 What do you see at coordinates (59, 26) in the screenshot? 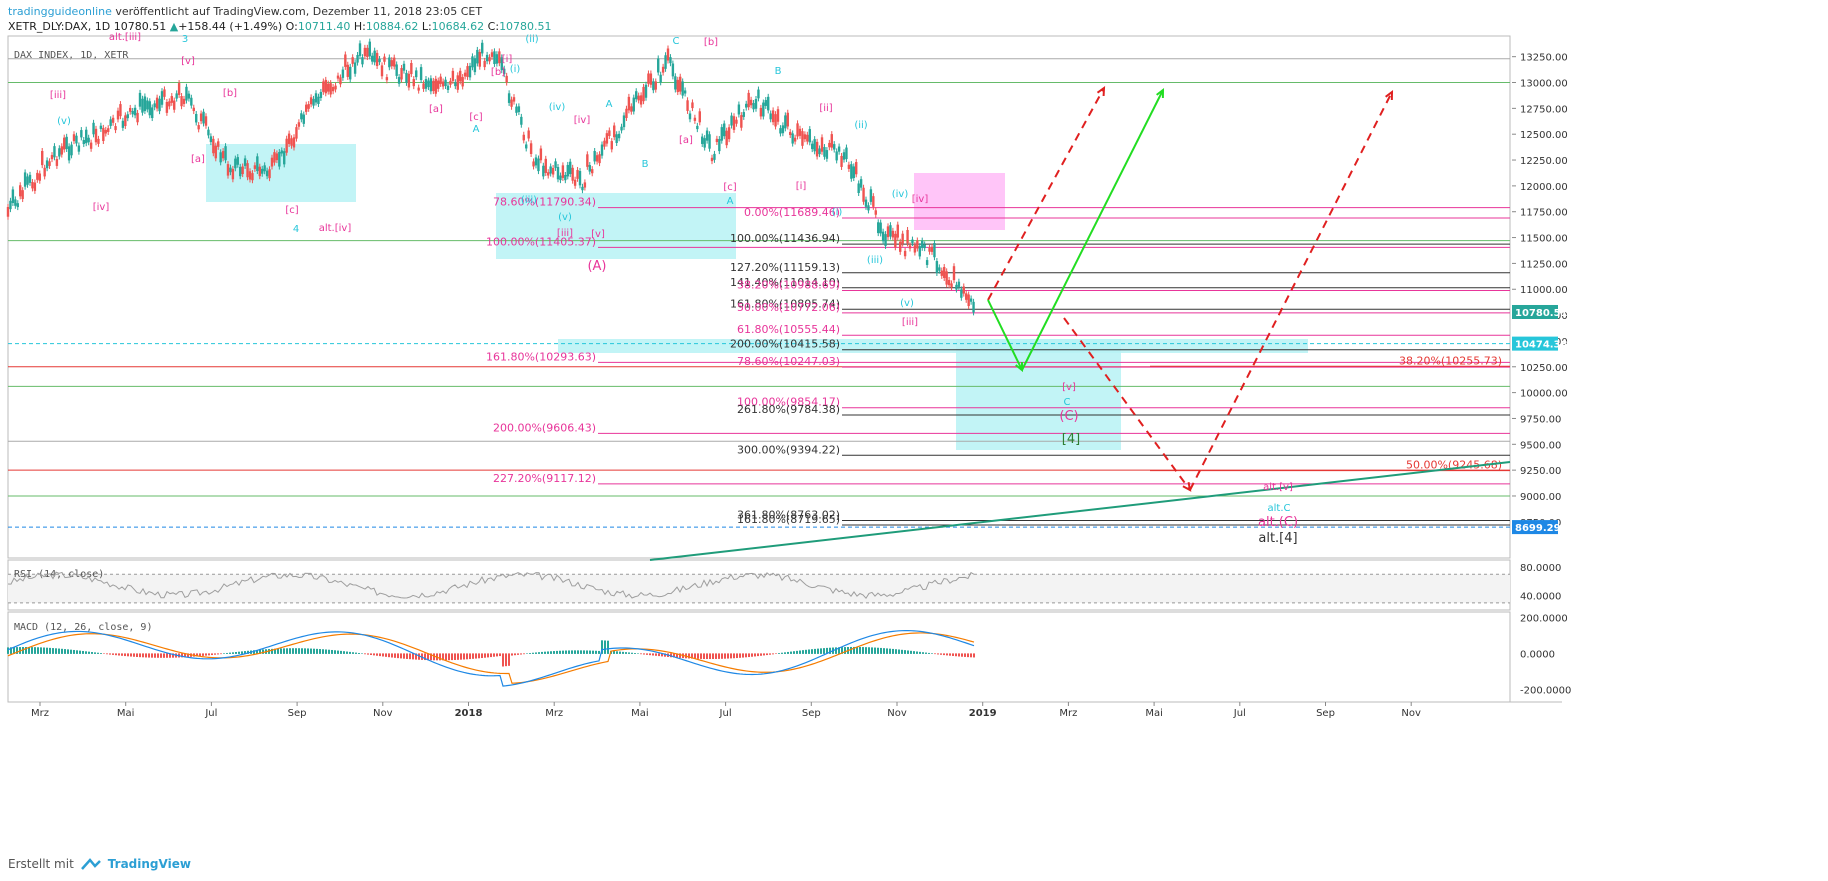
I see `symbol: XETR_DLY:DAX, 1D` at bounding box center [59, 26].